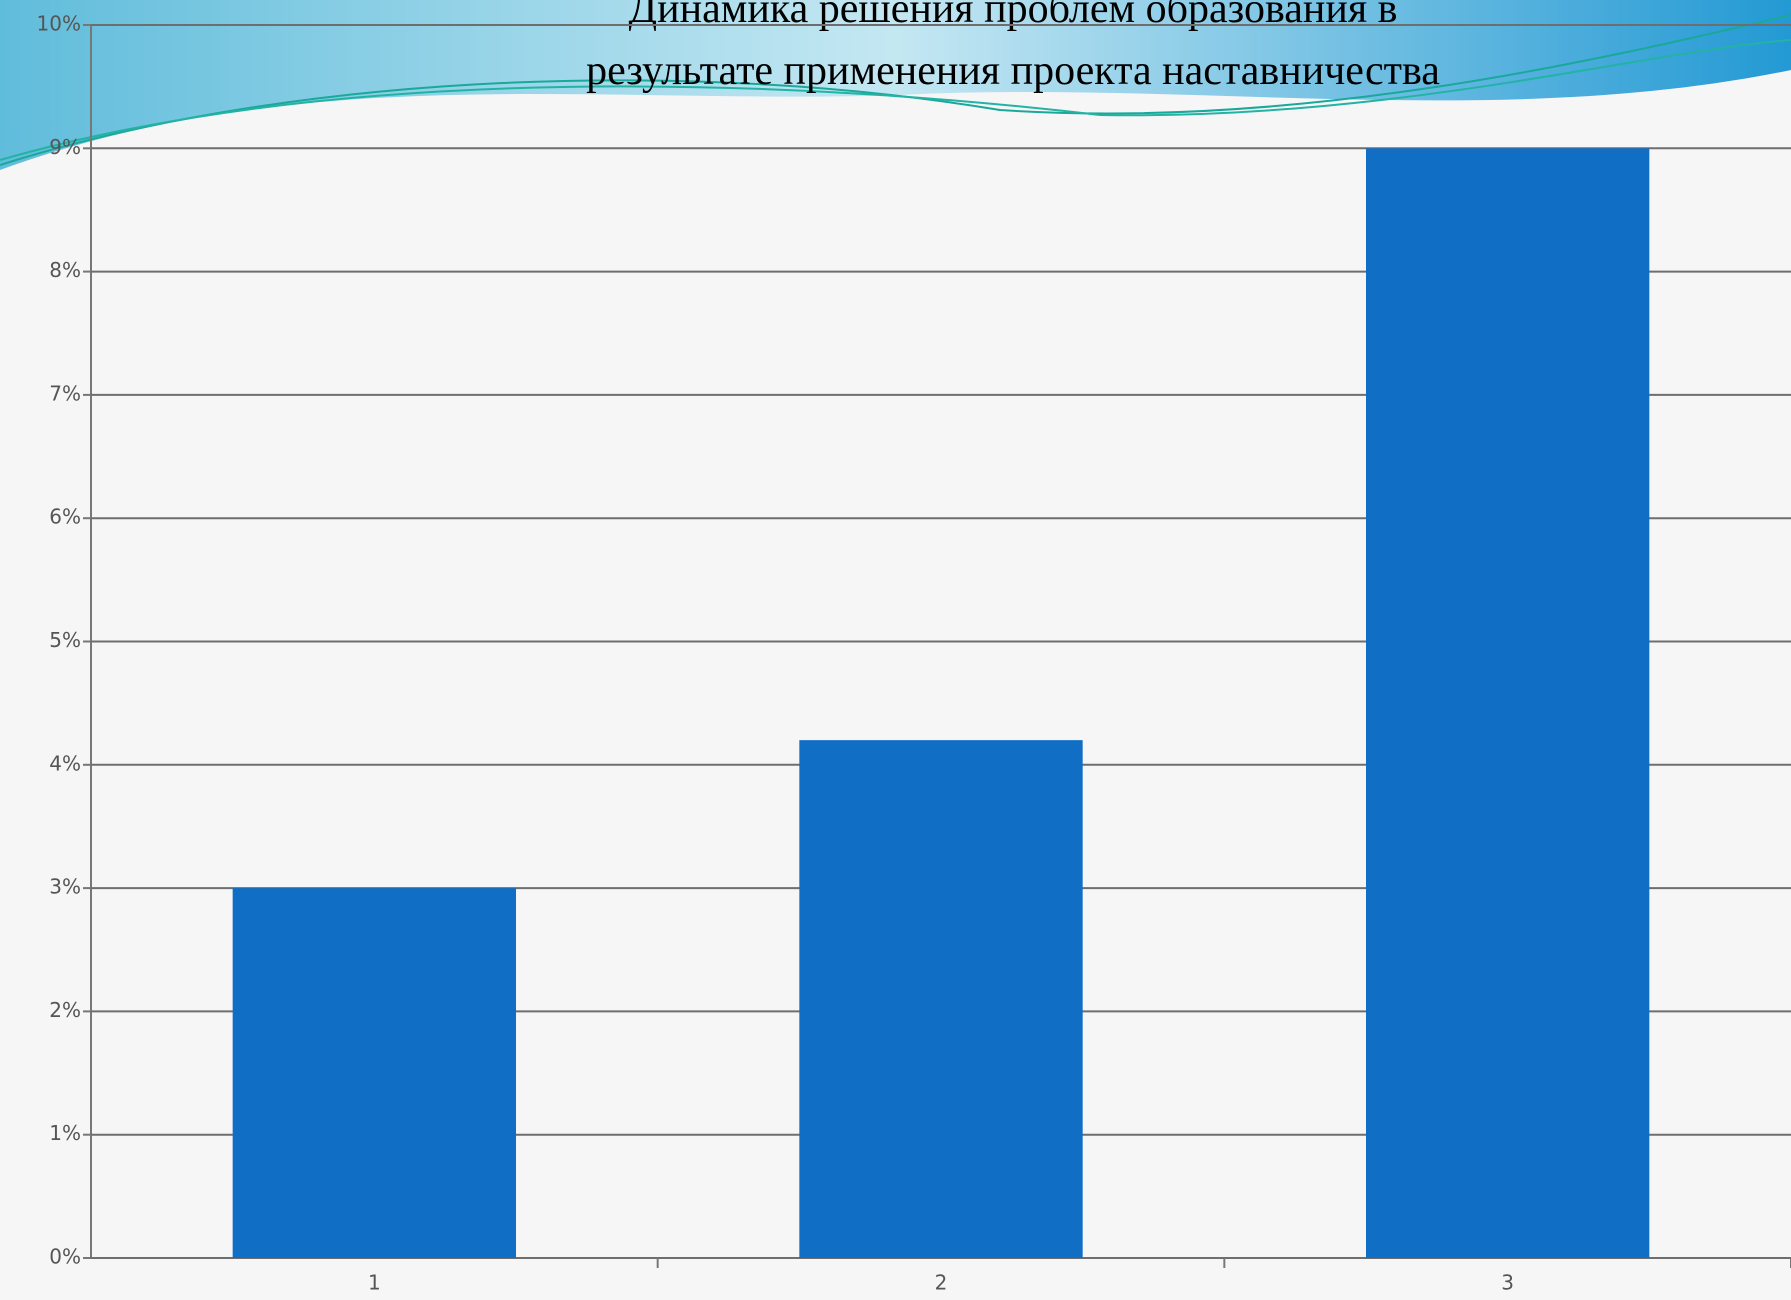 The image size is (1791, 1300). What do you see at coordinates (59, 24) in the screenshot?
I see `y-tick-label: 10%` at bounding box center [59, 24].